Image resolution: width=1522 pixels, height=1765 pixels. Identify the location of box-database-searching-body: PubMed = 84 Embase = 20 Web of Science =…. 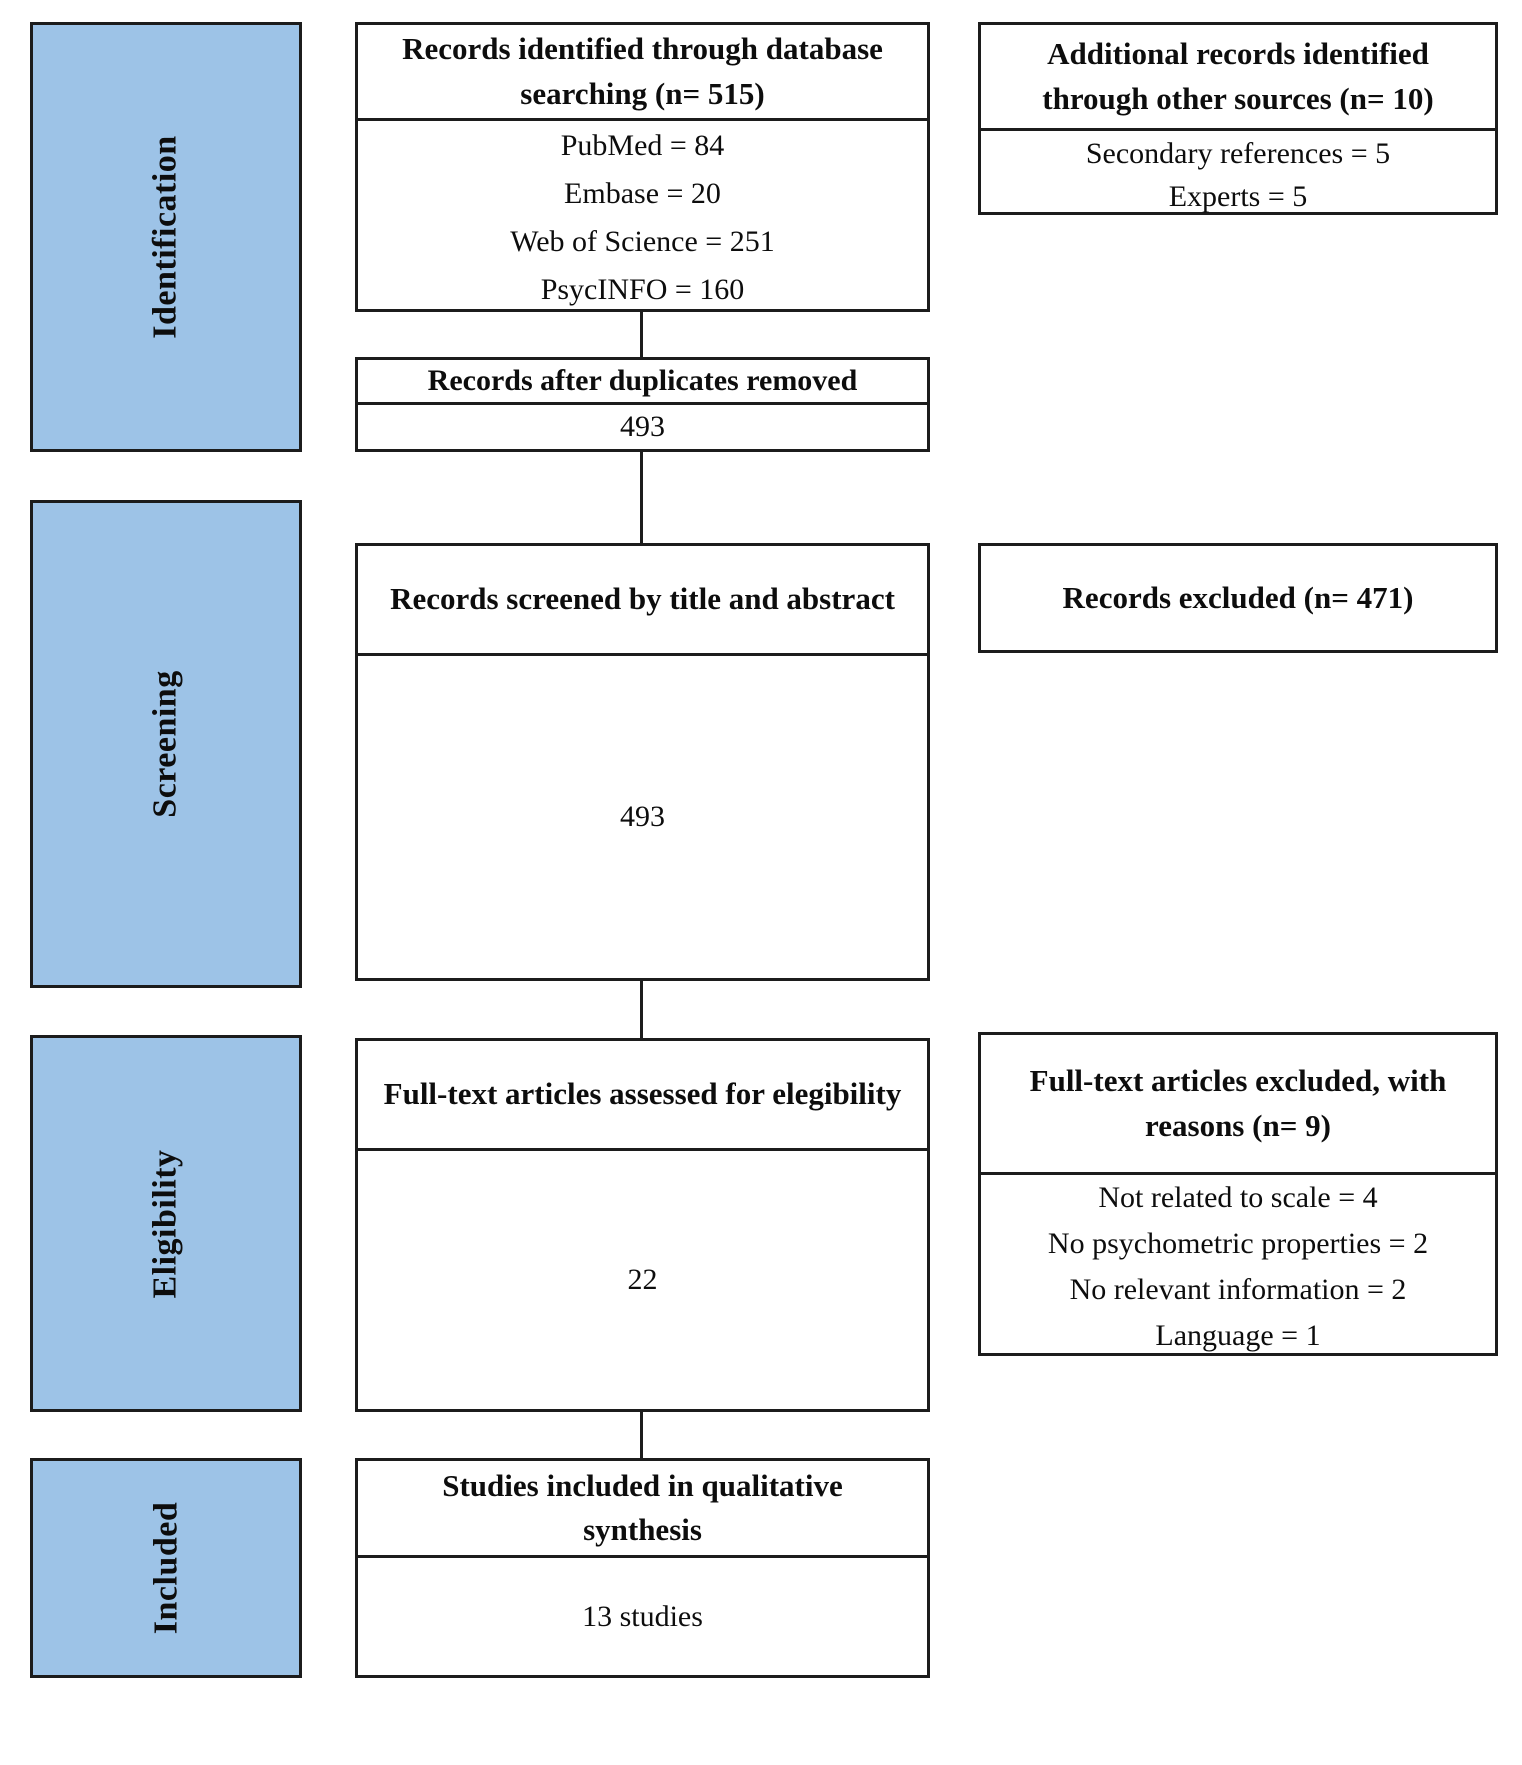
(642, 217).